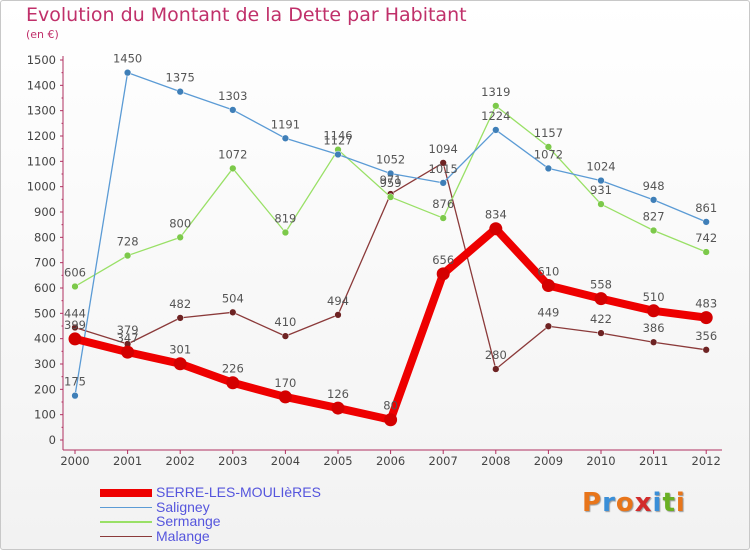  Describe the element at coordinates (128, 338) in the screenshot. I see `data-label: 347` at that location.